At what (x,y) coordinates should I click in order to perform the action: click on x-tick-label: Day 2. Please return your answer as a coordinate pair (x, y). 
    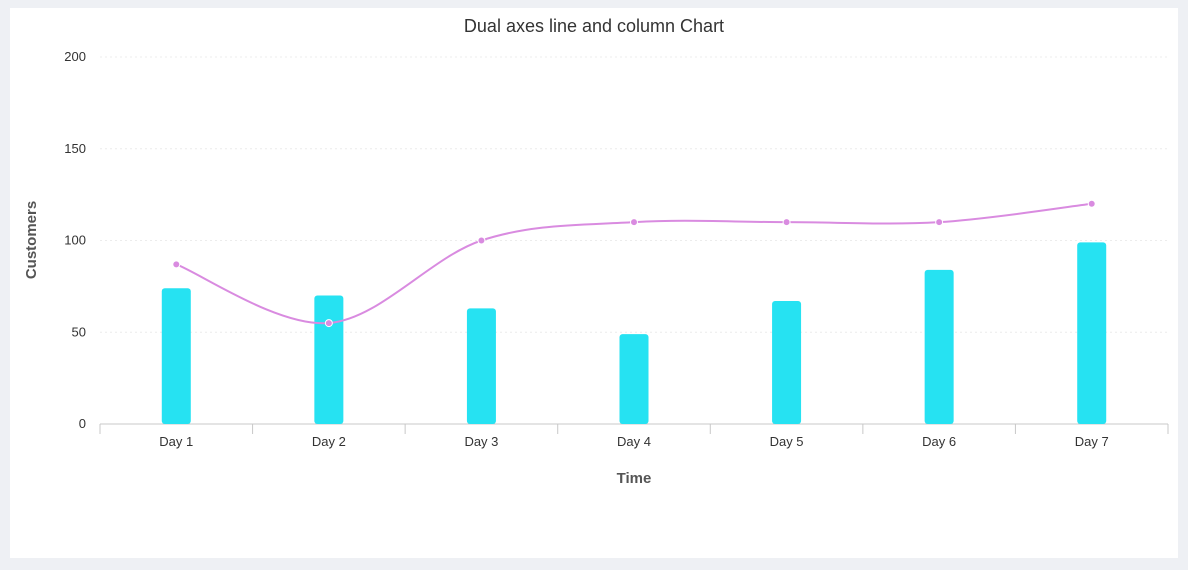
    Looking at the image, I should click on (329, 441).